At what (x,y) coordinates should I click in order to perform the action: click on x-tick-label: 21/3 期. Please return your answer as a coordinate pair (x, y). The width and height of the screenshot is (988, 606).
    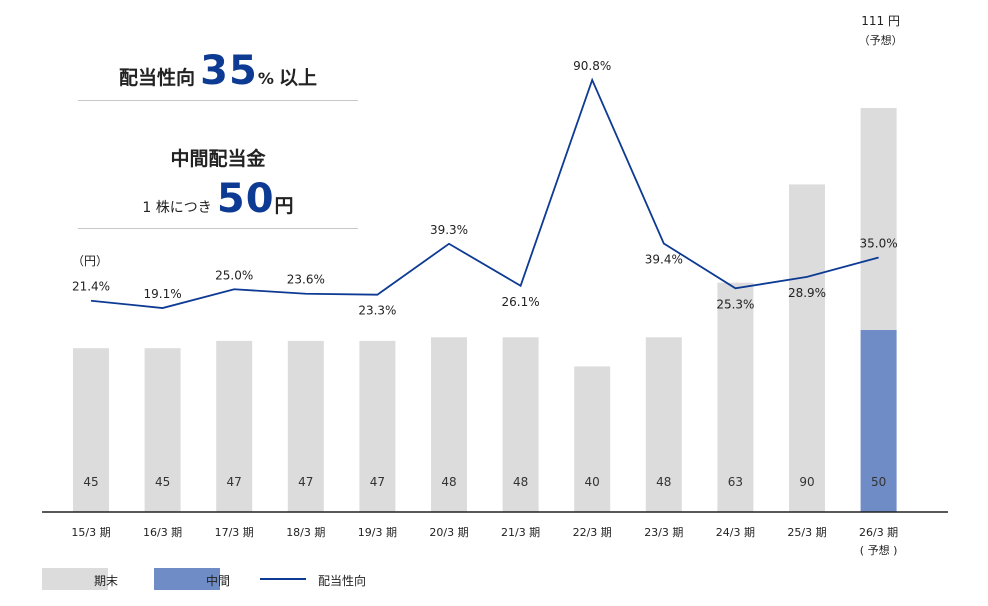
    Looking at the image, I should click on (520, 532).